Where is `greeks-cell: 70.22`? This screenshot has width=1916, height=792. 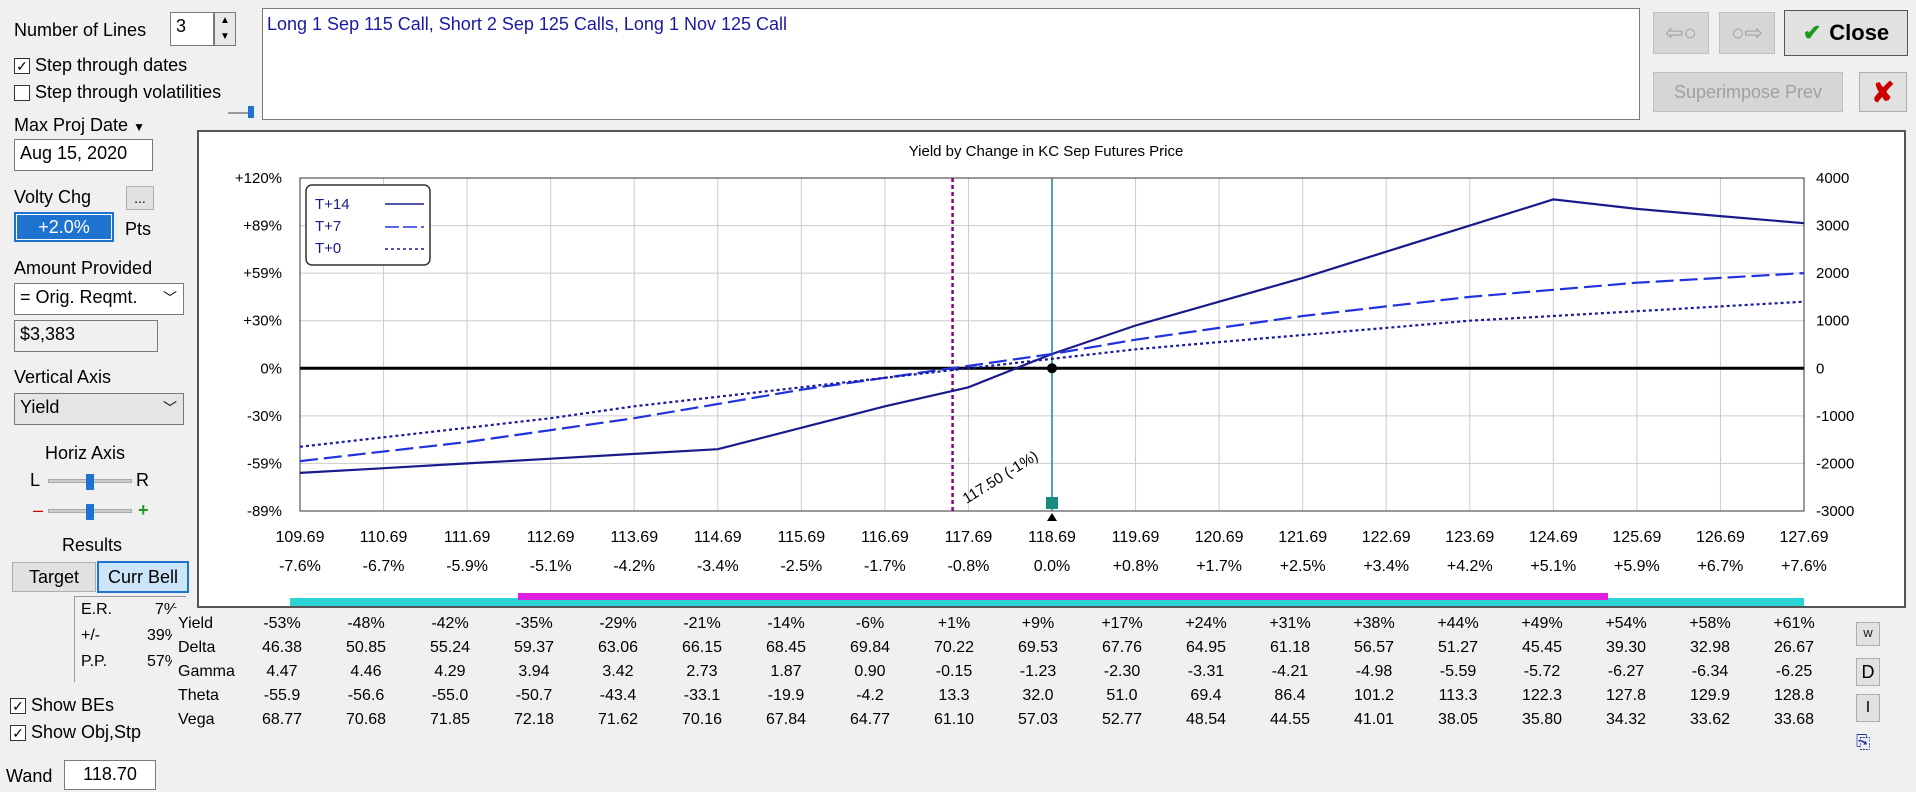
greeks-cell: 70.22 is located at coordinates (954, 647).